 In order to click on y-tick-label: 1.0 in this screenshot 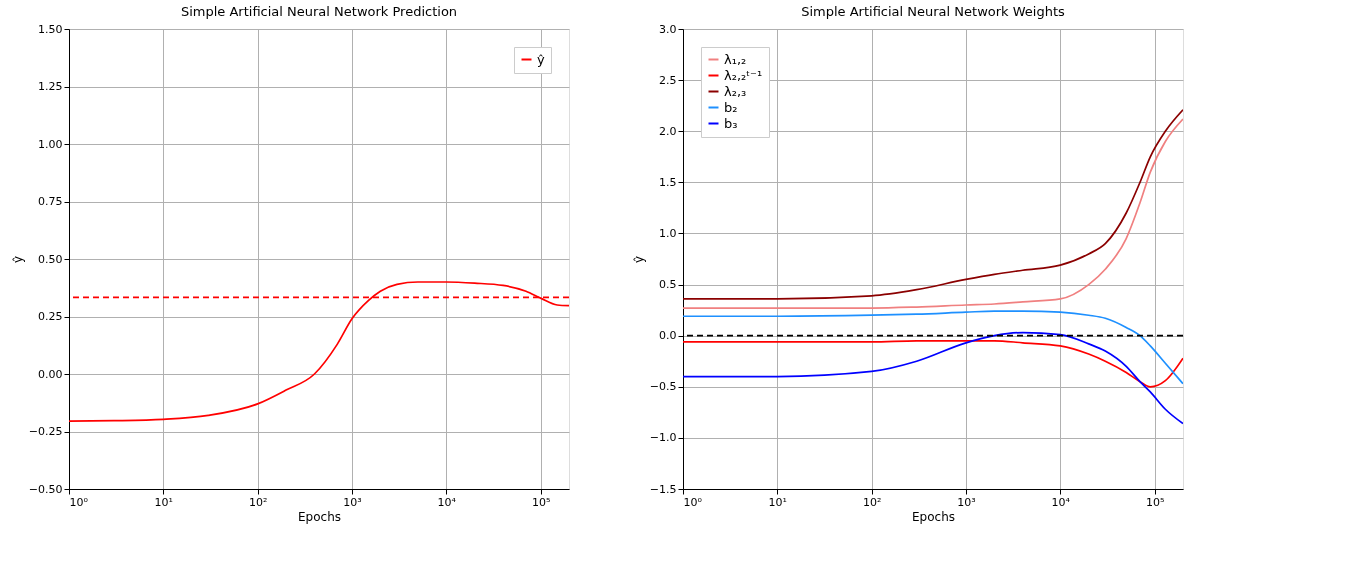, I will do `click(668, 233)`.